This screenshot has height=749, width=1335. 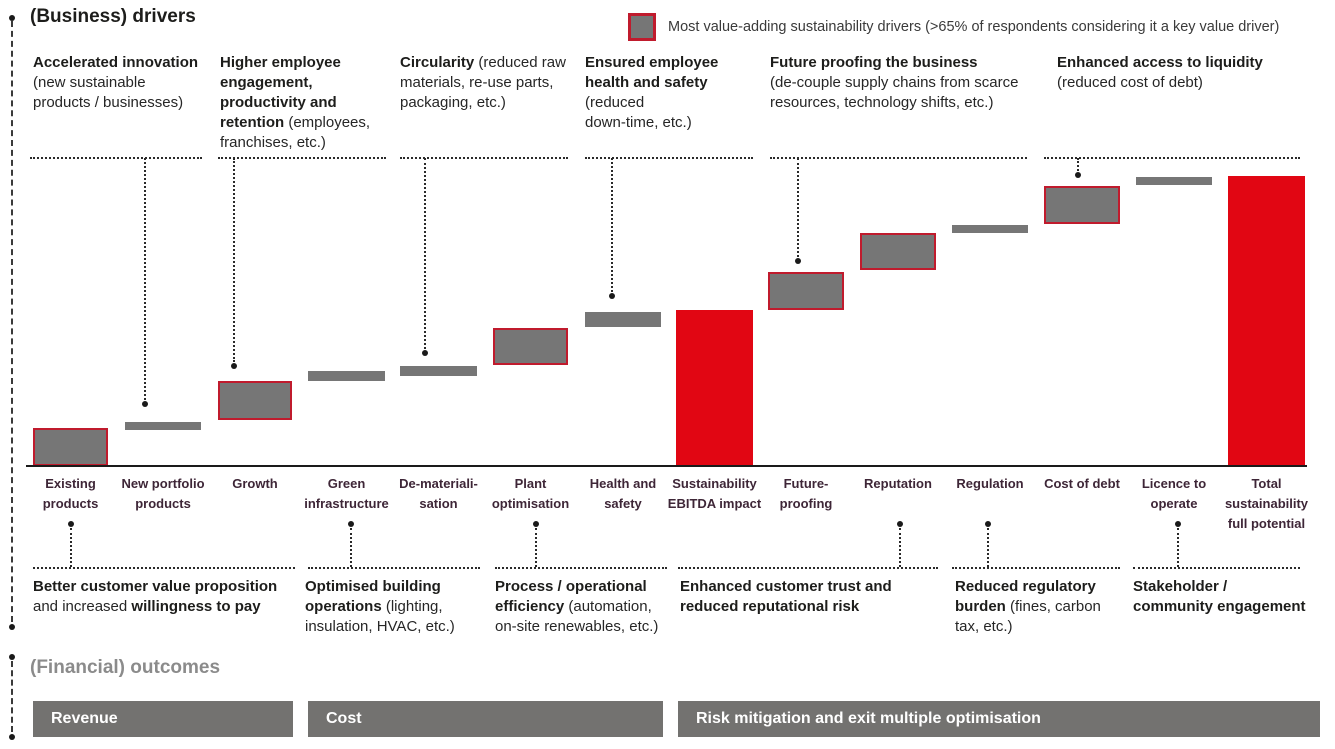 I want to click on bar-label-de-materialisation: De-materiali-sation, so click(x=439, y=494).